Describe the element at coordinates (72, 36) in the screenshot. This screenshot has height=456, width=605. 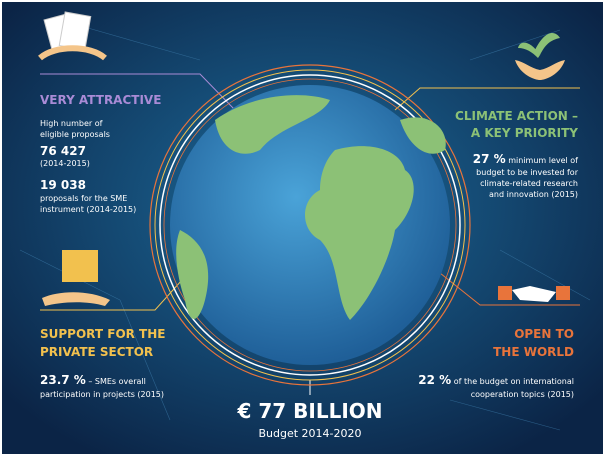
I see `icon-papers` at that location.